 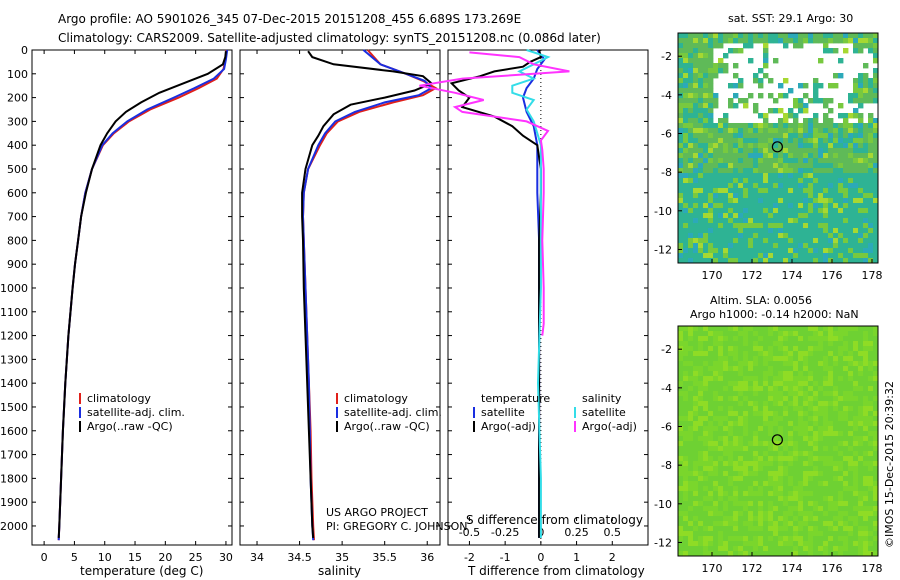 I want to click on x-tick-label-s: -0.5, so click(x=469, y=532).